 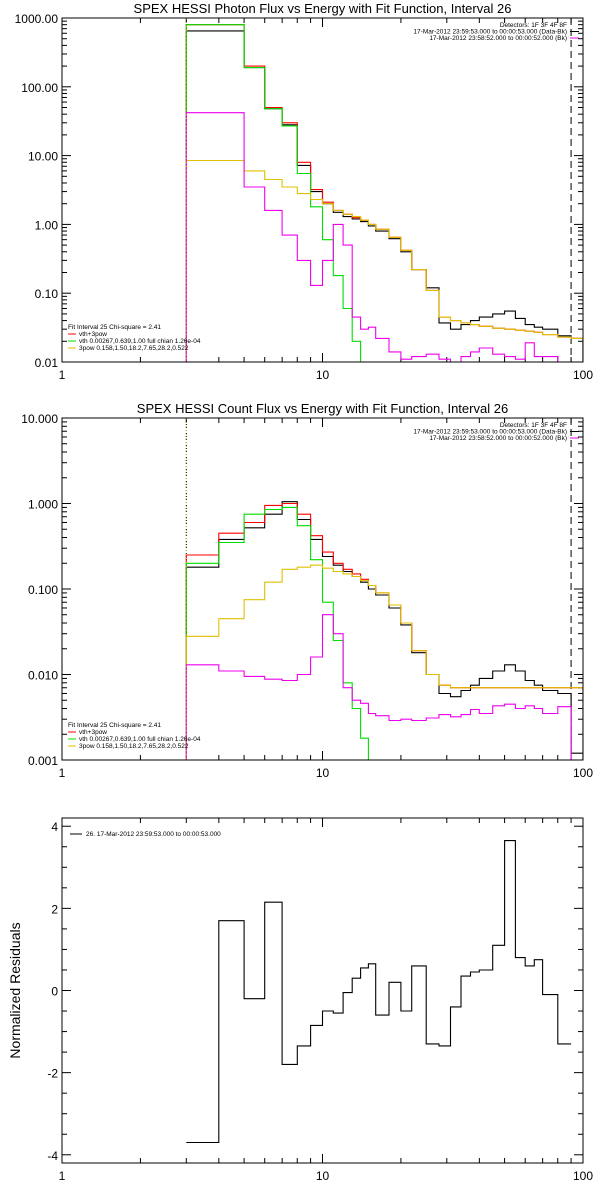 I want to click on y-tick-label: 0.01, so click(x=47, y=363).